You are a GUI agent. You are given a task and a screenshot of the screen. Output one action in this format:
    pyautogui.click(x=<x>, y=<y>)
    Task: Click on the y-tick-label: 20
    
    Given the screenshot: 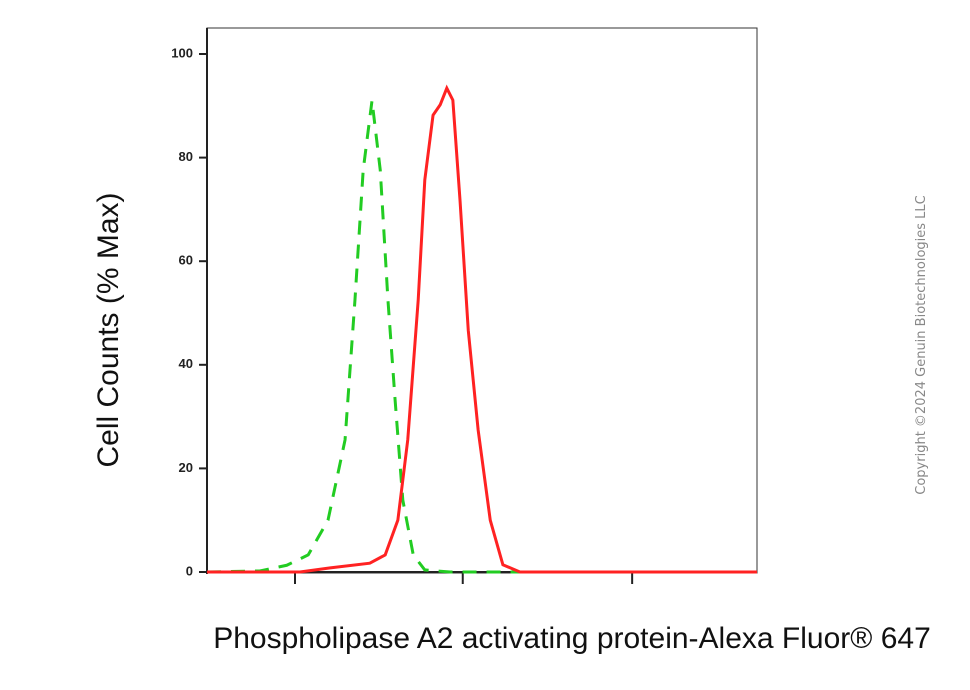 What is the action you would take?
    pyautogui.click(x=186, y=467)
    